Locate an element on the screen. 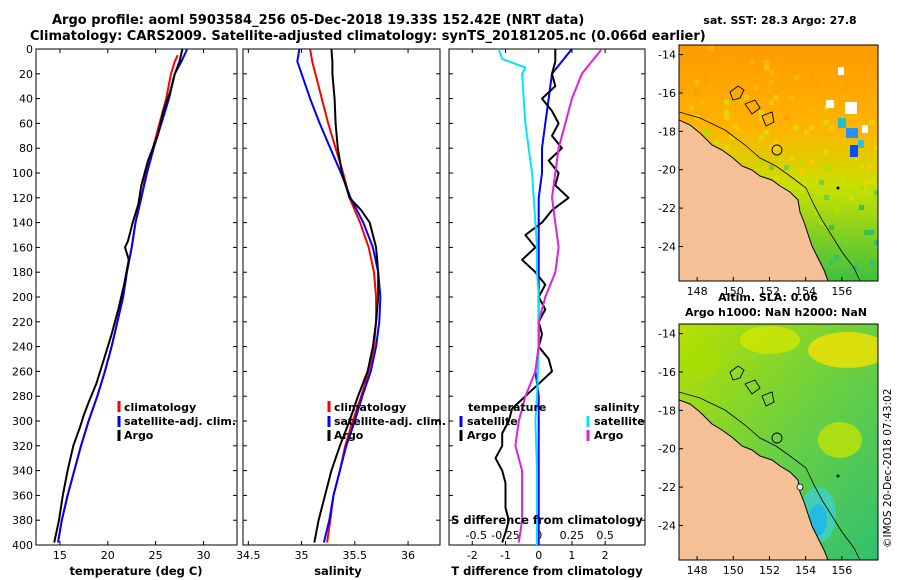 Image resolution: width=900 pixels, height=580 pixels. x-tick-label: -2 is located at coordinates (472, 555).